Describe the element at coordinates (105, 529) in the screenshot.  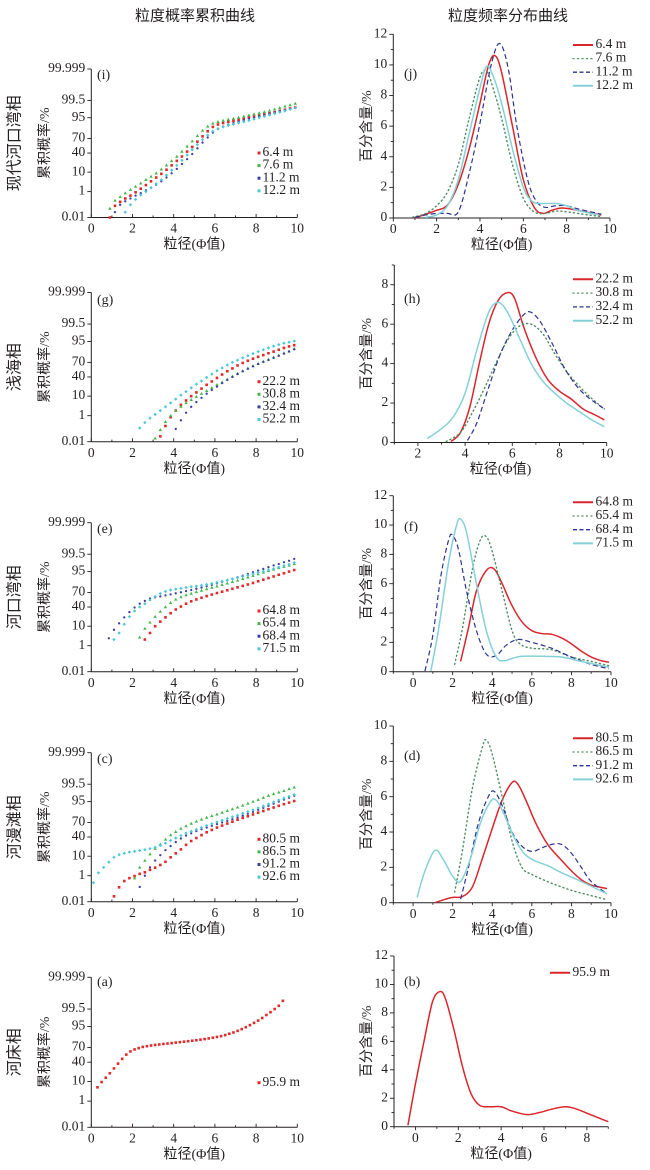
I see `panel-label: (e)` at that location.